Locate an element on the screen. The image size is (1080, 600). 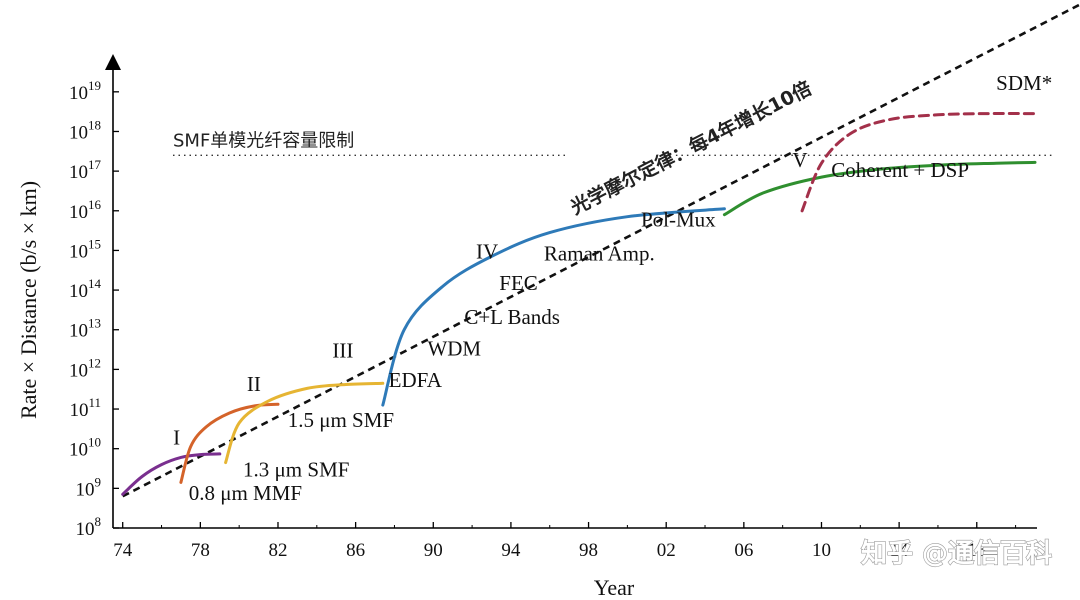
annotation-edfa: EDFA is located at coordinates (416, 380).